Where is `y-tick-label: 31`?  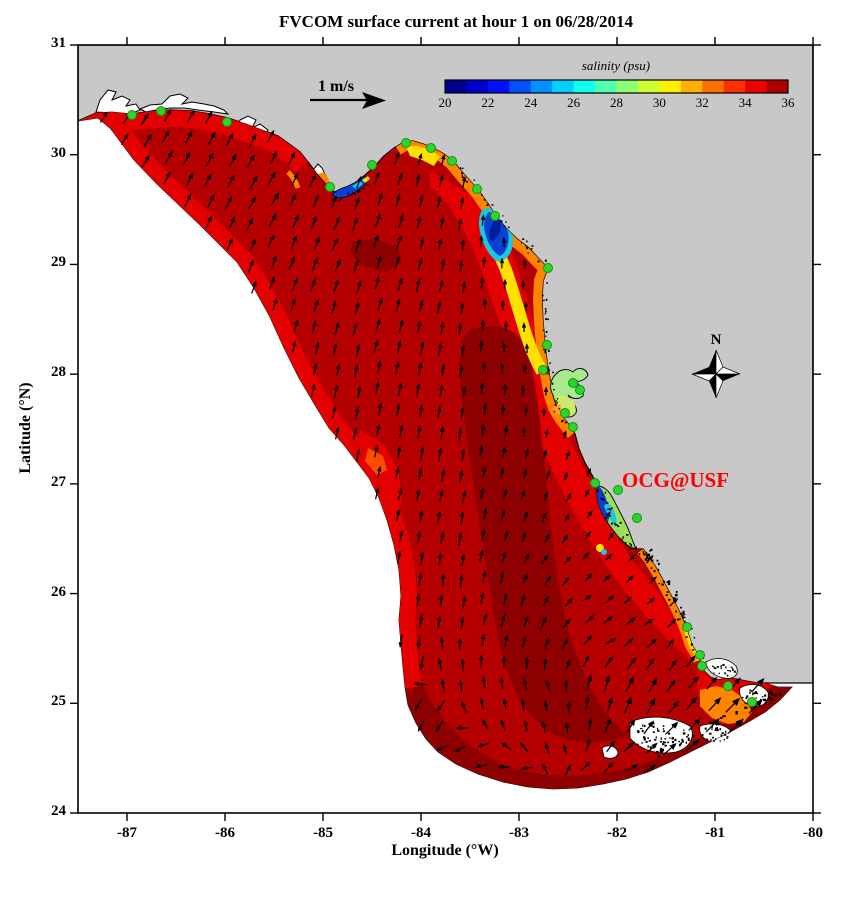 y-tick-label: 31 is located at coordinates (58, 43).